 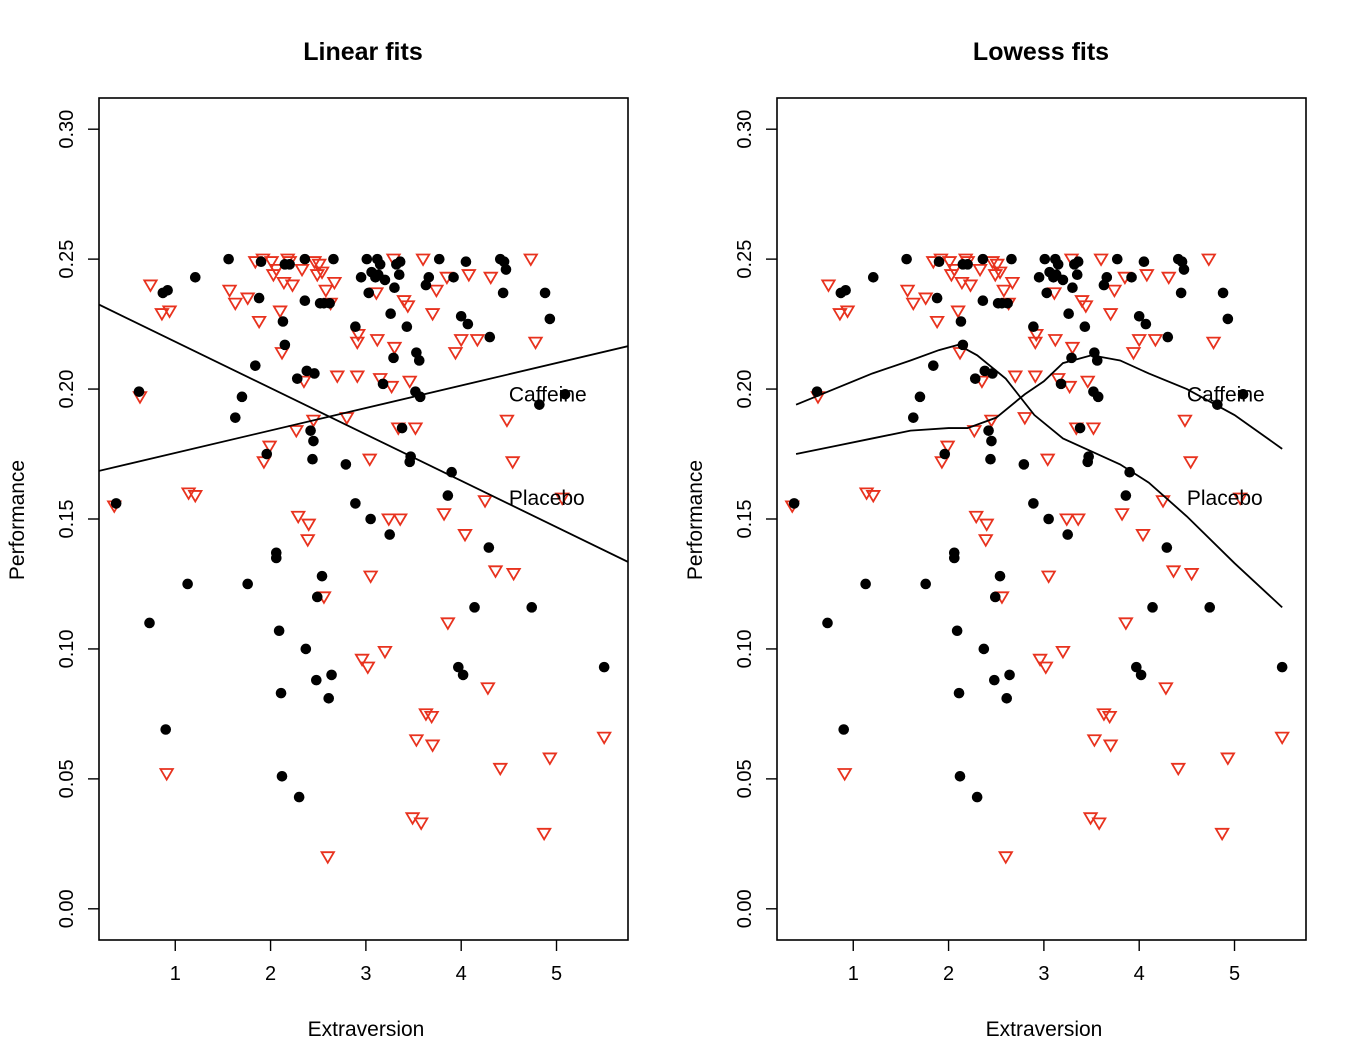 I want to click on y-tick-label: 0.20, so click(x=67, y=389).